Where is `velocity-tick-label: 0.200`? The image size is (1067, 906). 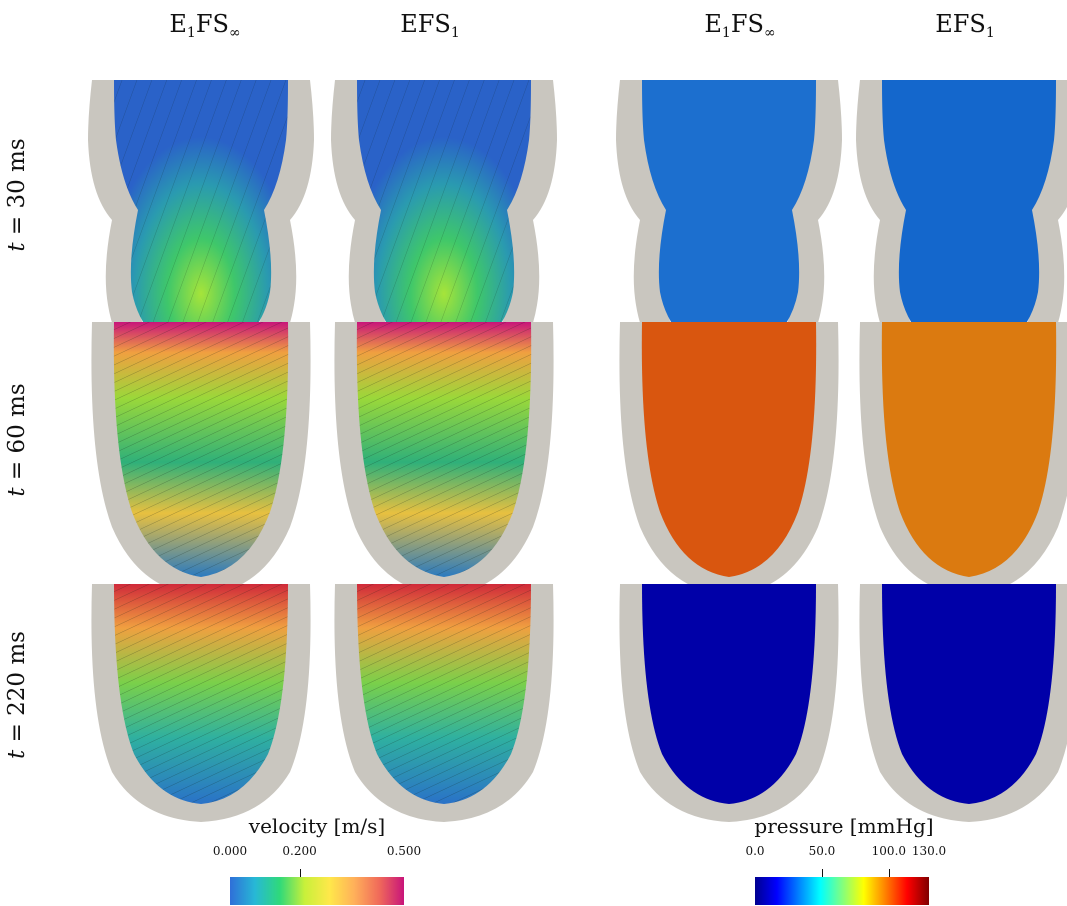
velocity-tick-label: 0.200 is located at coordinates (299, 851).